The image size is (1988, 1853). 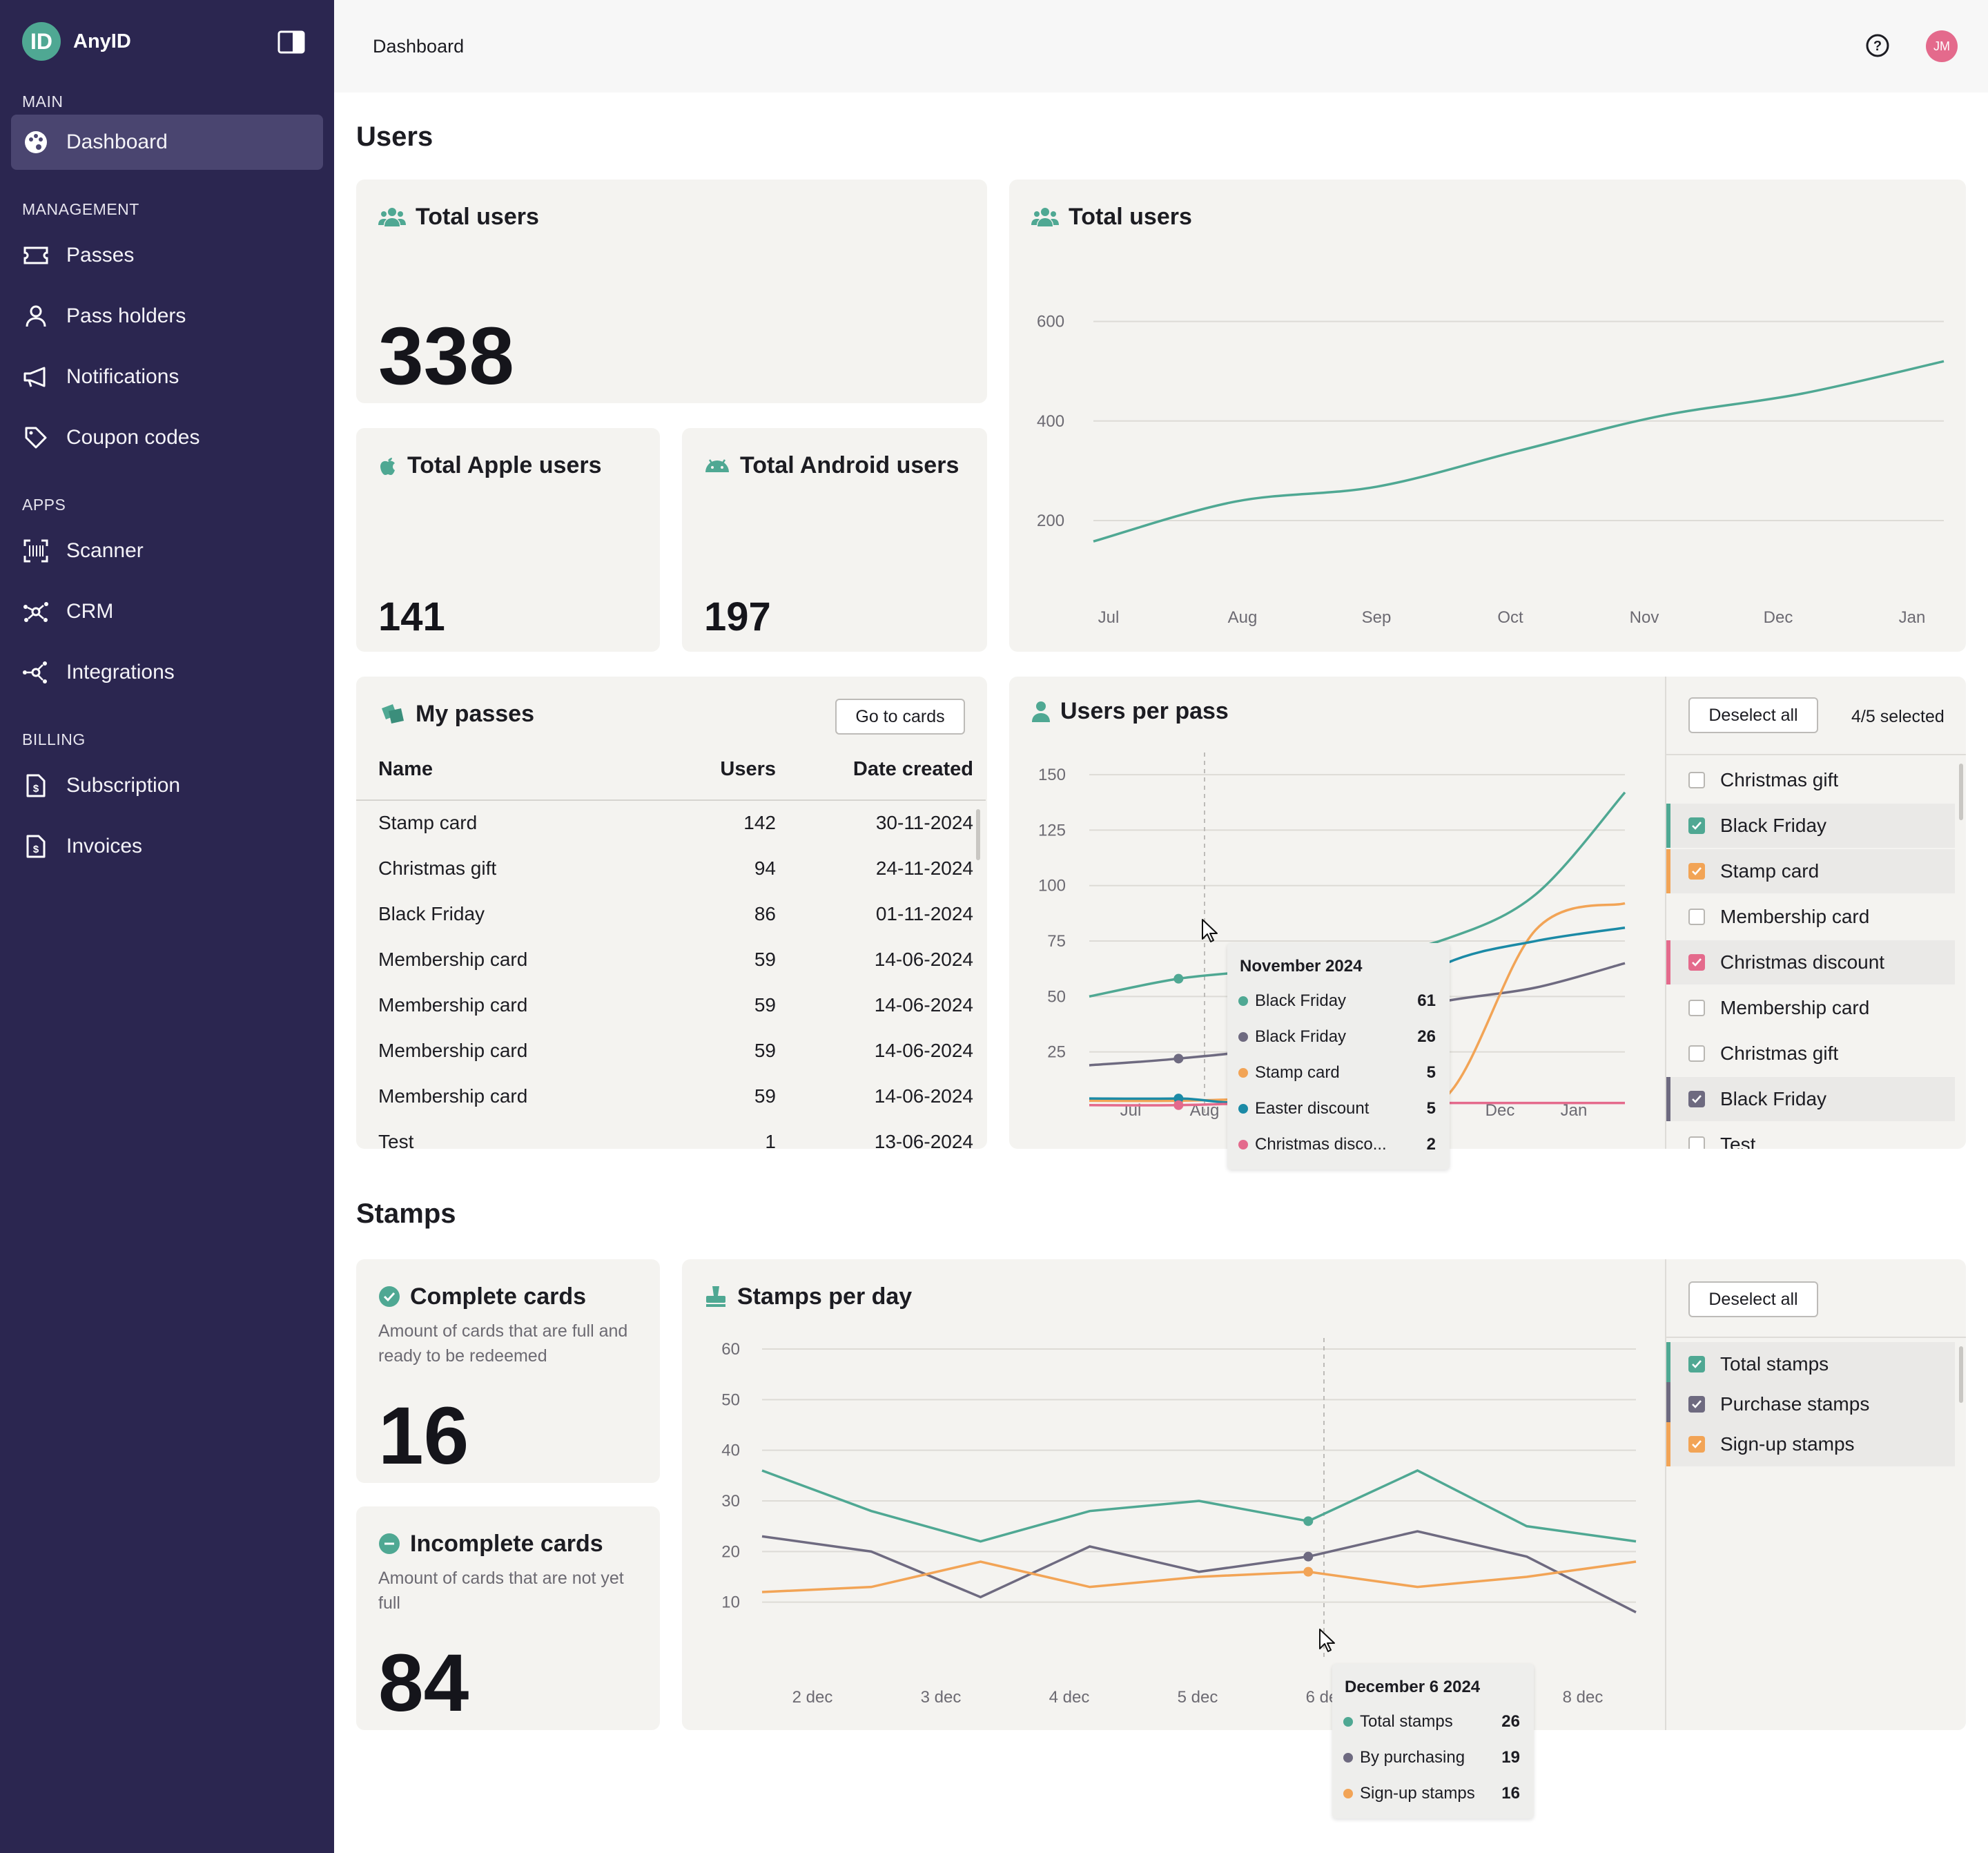 What do you see at coordinates (675, 926) in the screenshot?
I see `table-row: Black Friday 86 01-11-2024` at bounding box center [675, 926].